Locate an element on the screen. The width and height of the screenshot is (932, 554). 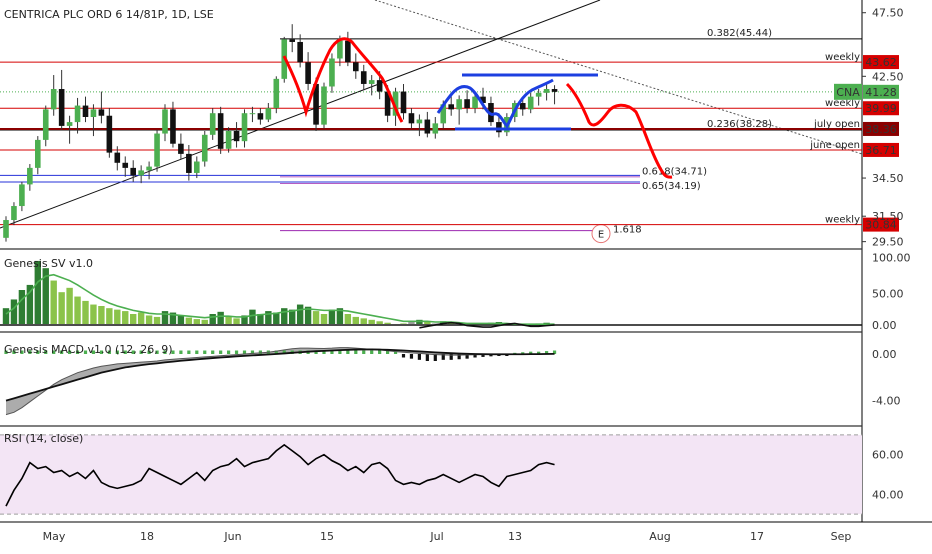
sv-tick-label-2: 0.00 is located at coordinates (884, 325).